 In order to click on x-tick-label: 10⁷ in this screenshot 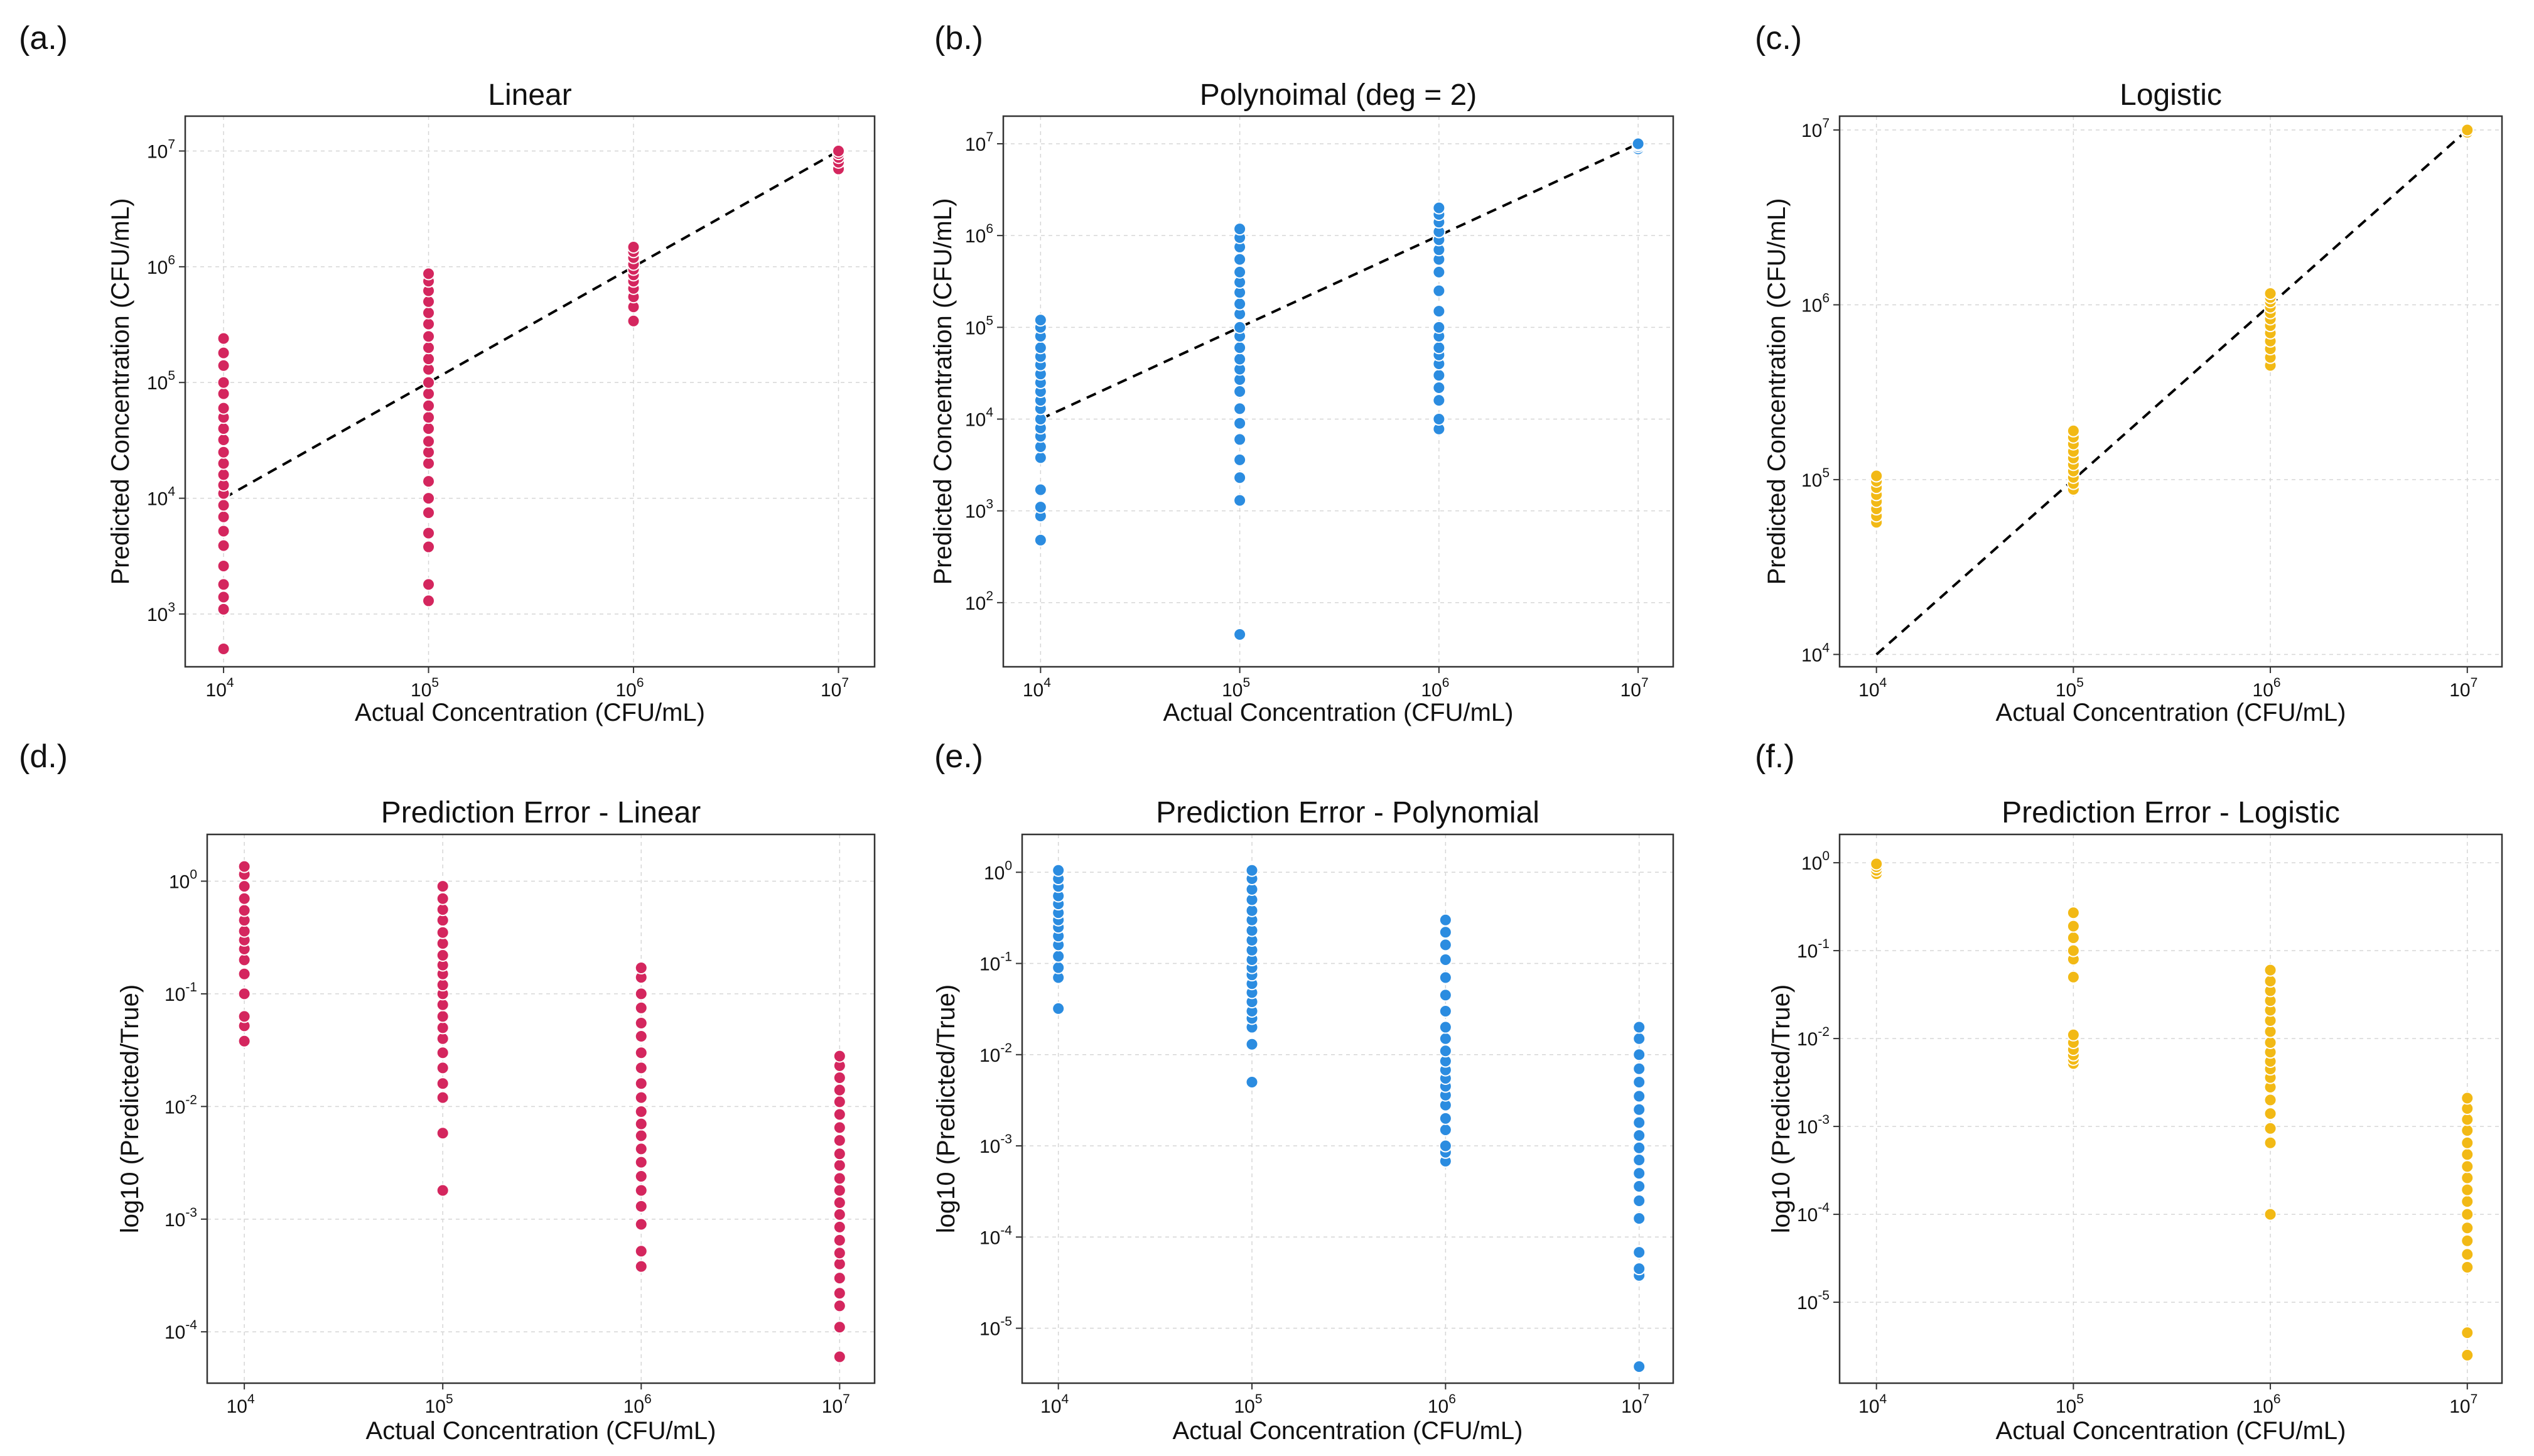, I will do `click(1635, 1404)`.